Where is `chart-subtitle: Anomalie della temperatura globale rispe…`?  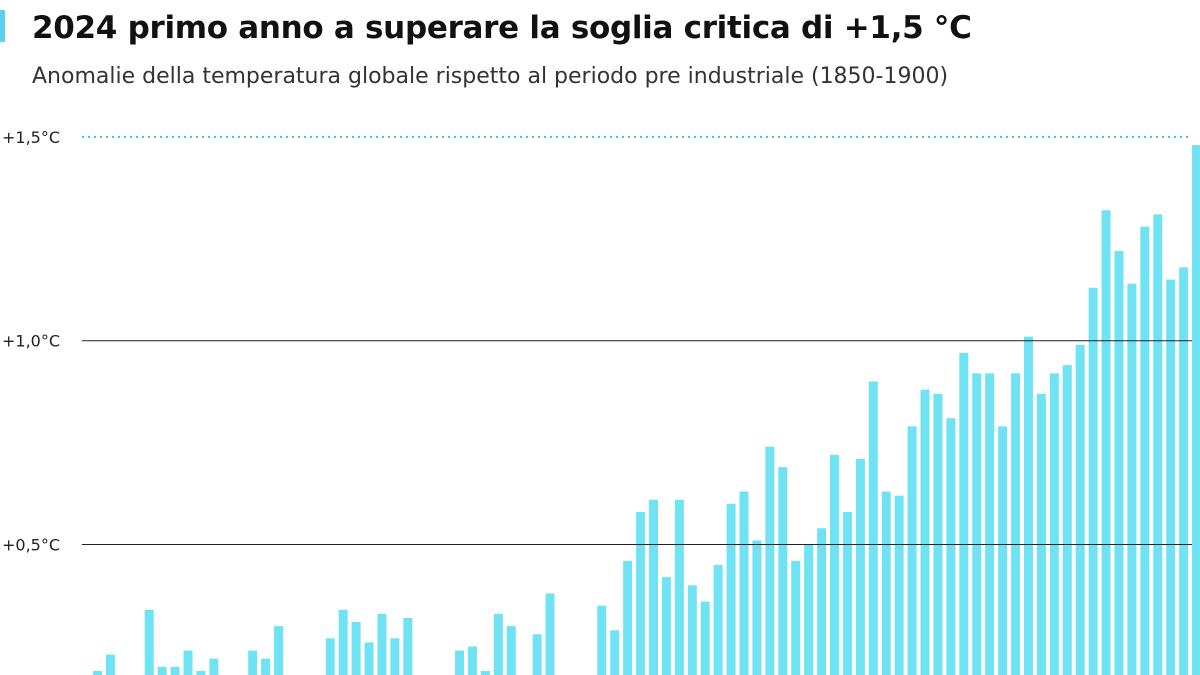
chart-subtitle: Anomalie della temperatura globale rispe… is located at coordinates (490, 76).